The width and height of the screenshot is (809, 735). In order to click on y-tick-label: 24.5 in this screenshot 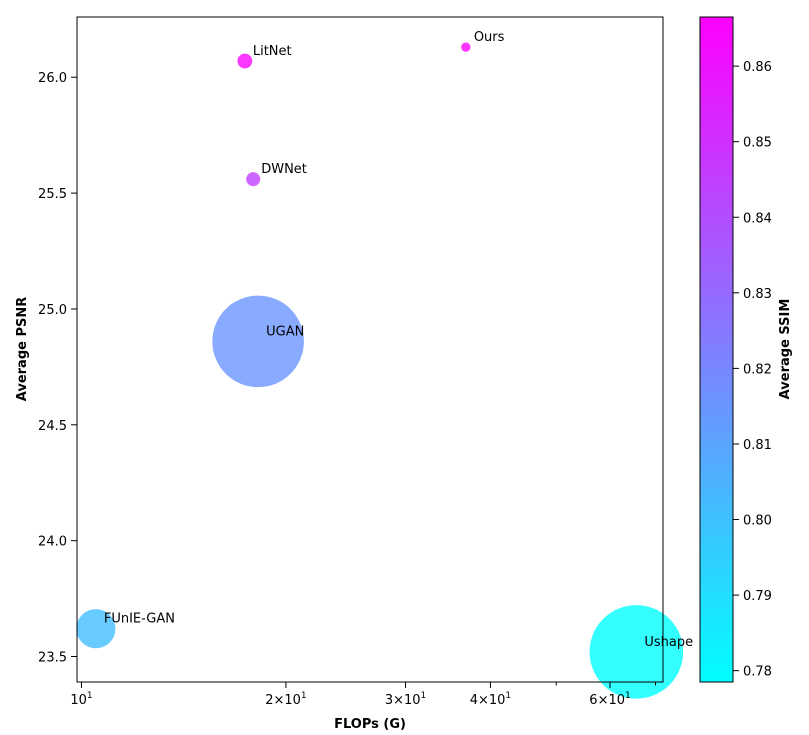, I will do `click(52, 426)`.